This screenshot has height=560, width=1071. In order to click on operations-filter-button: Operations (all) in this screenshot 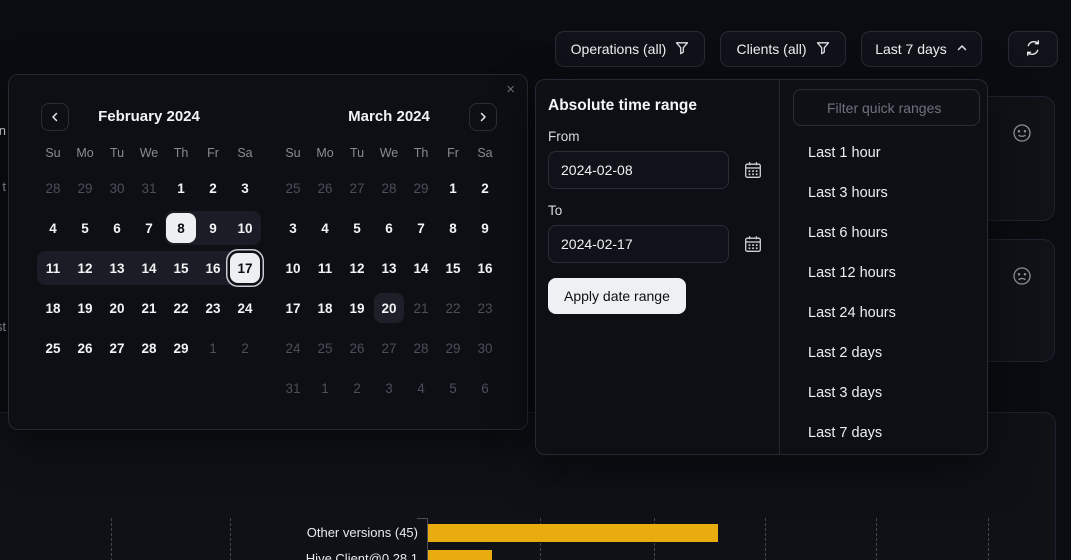, I will do `click(630, 49)`.